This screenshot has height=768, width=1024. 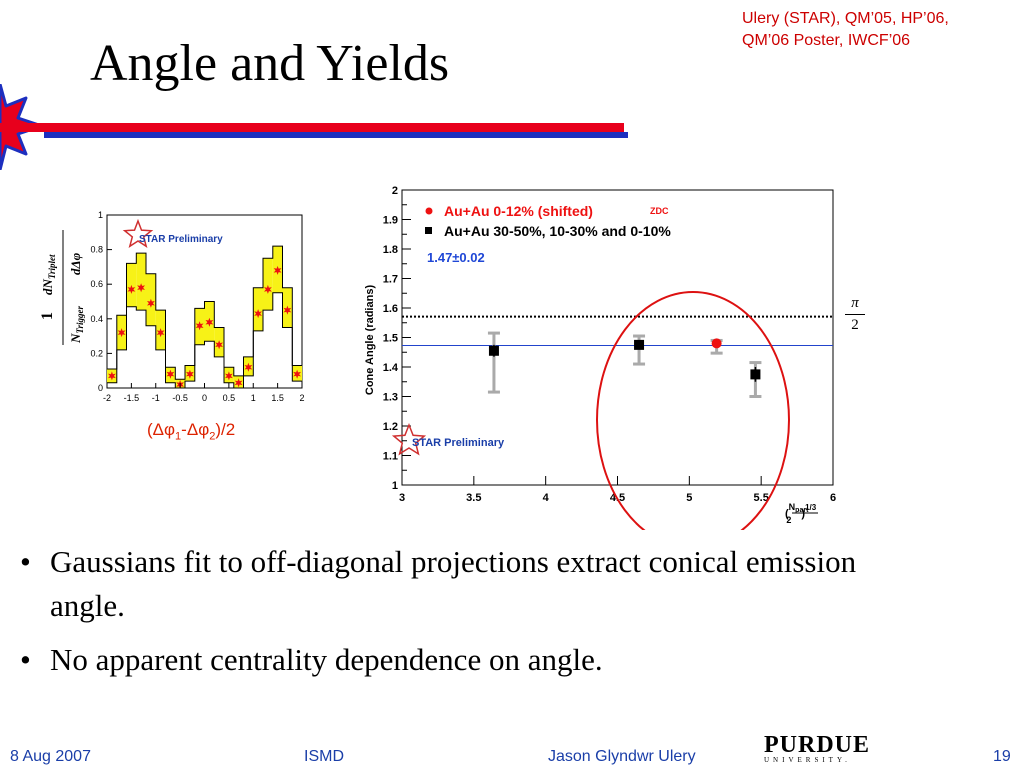 What do you see at coordinates (390, 398) in the screenshot?
I see `y-tick-label: 1.3` at bounding box center [390, 398].